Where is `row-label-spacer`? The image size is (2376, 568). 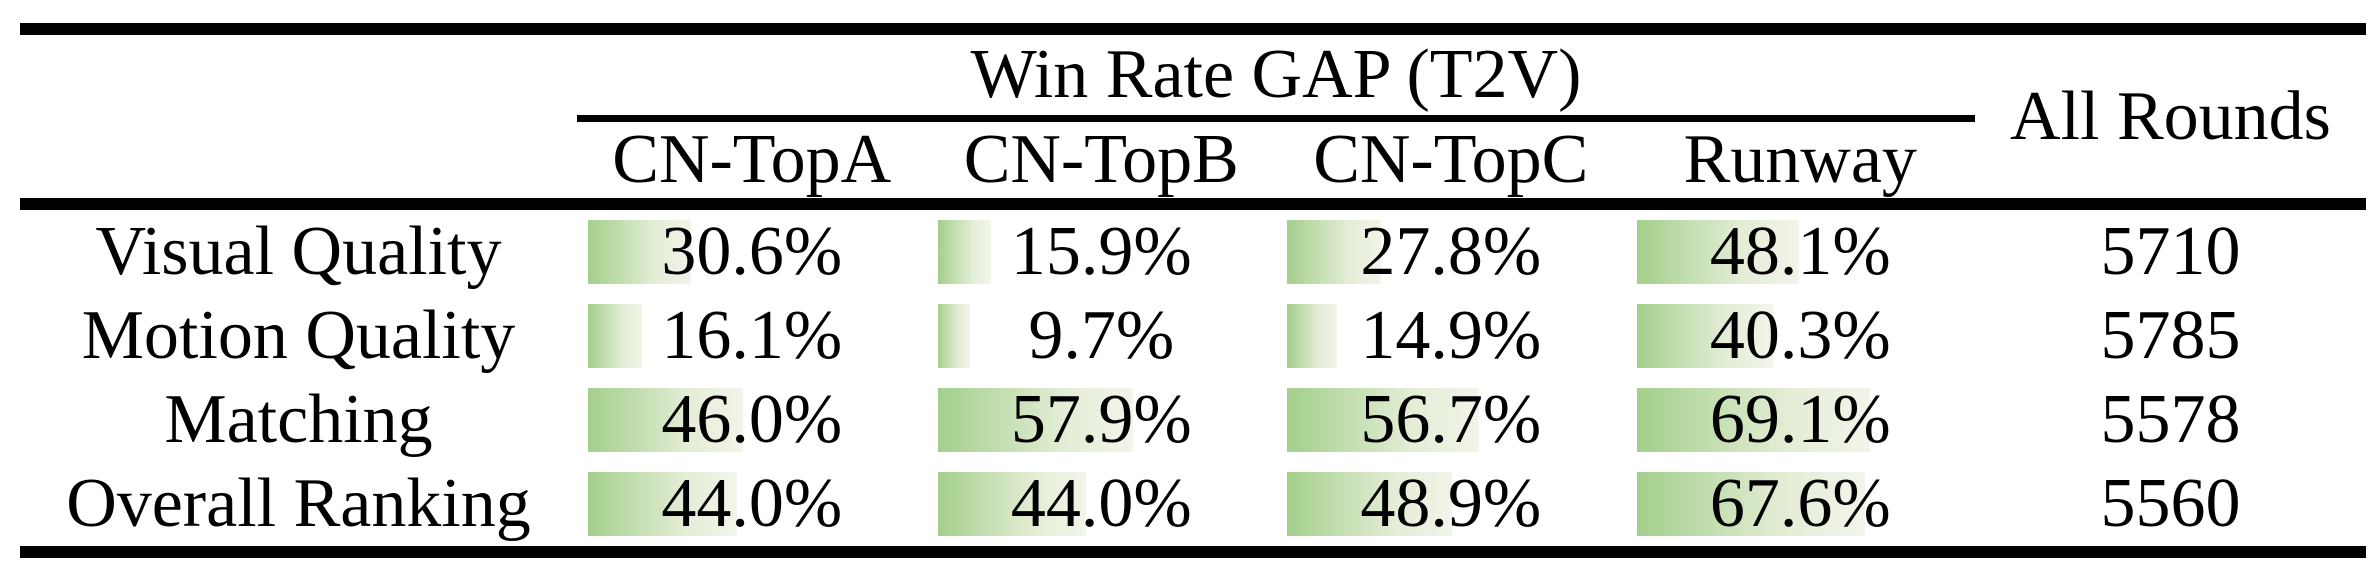
row-label-spacer is located at coordinates (298, 116).